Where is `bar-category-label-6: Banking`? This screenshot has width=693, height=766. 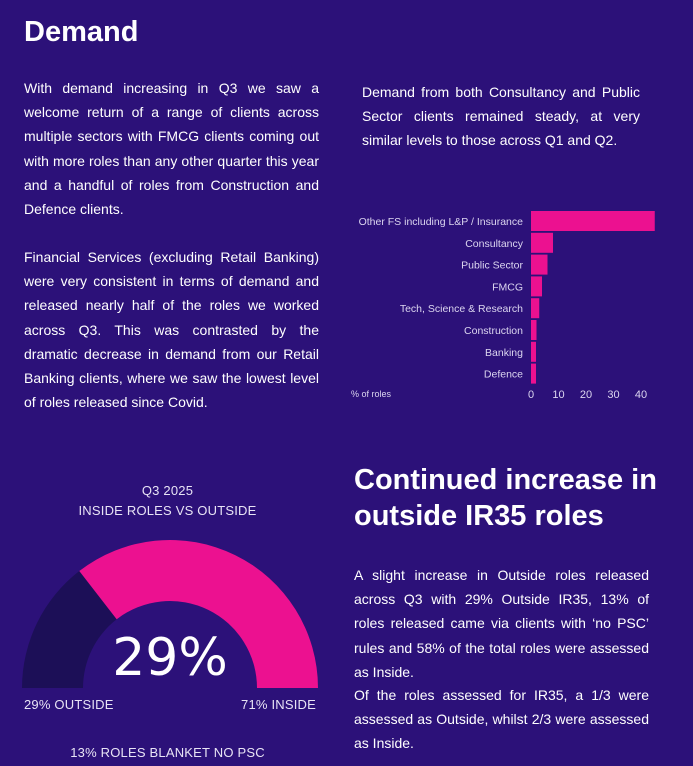
bar-category-label-6: Banking is located at coordinates (504, 353).